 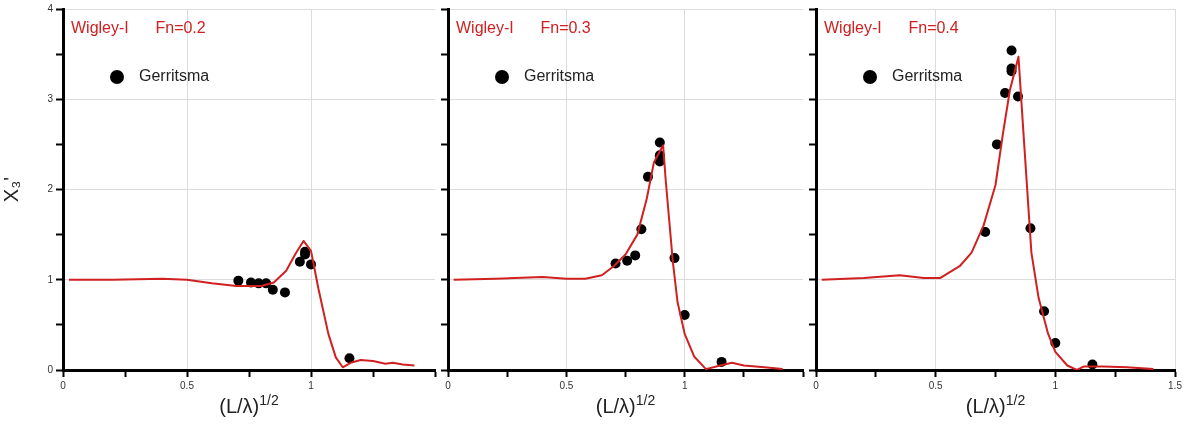 What do you see at coordinates (50, 279) in the screenshot?
I see `y-tick-label: 1` at bounding box center [50, 279].